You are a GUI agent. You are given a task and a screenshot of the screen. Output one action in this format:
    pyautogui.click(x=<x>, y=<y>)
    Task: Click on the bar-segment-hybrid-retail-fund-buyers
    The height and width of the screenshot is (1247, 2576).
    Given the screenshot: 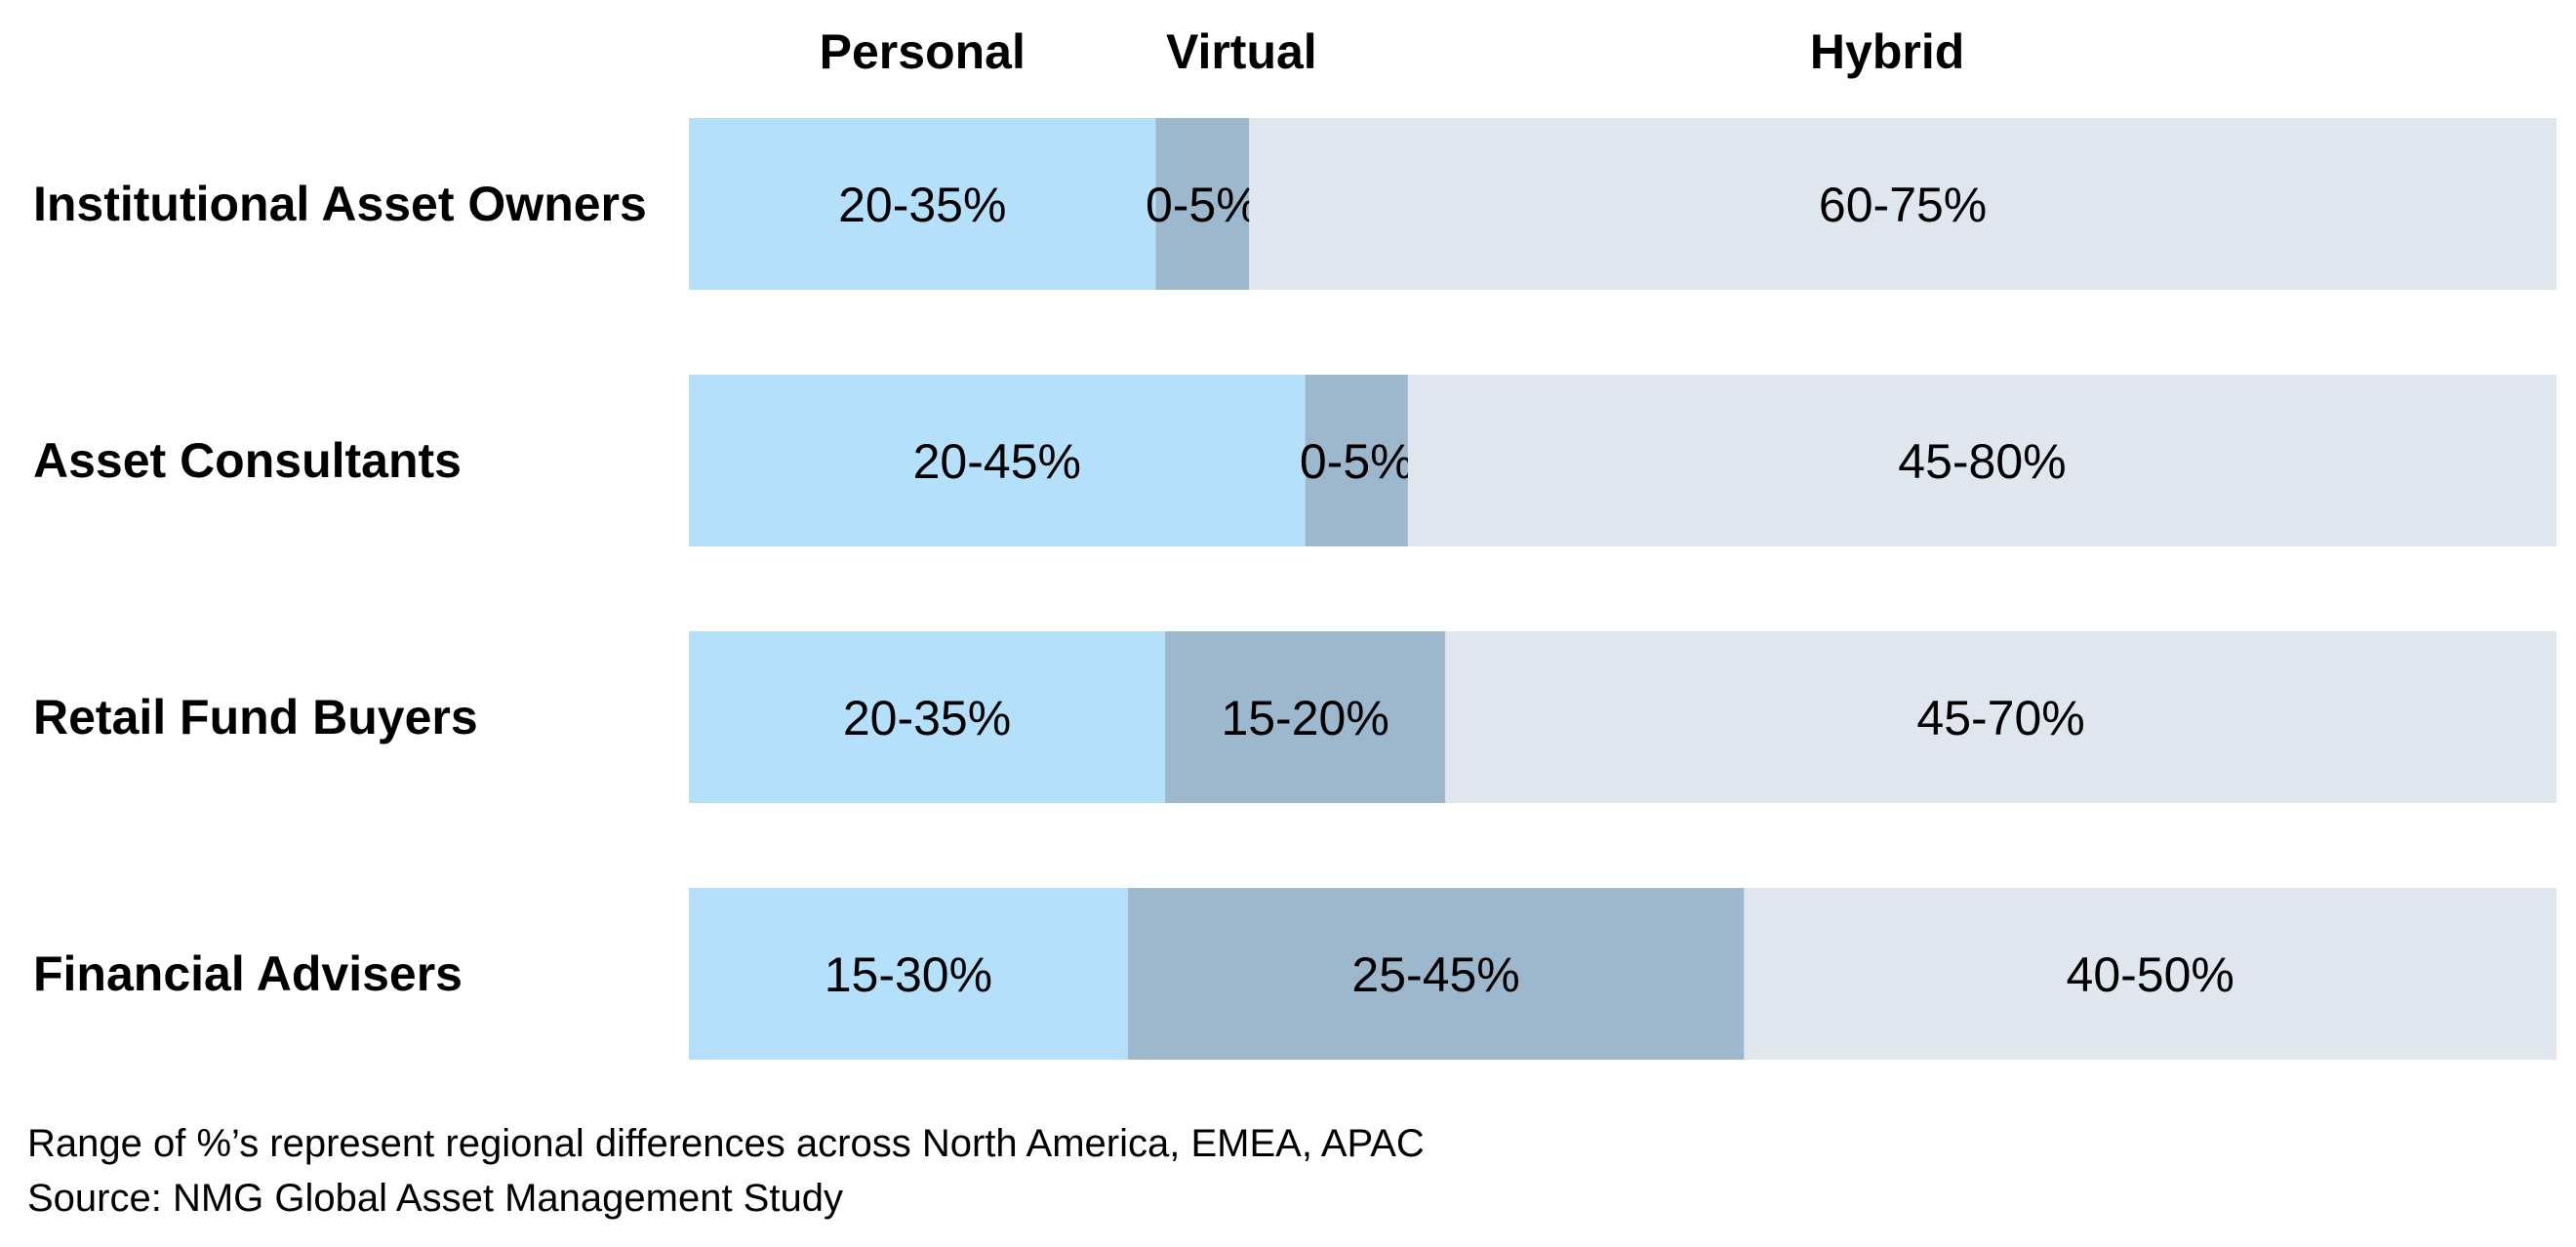 What is the action you would take?
    pyautogui.click(x=2000, y=717)
    